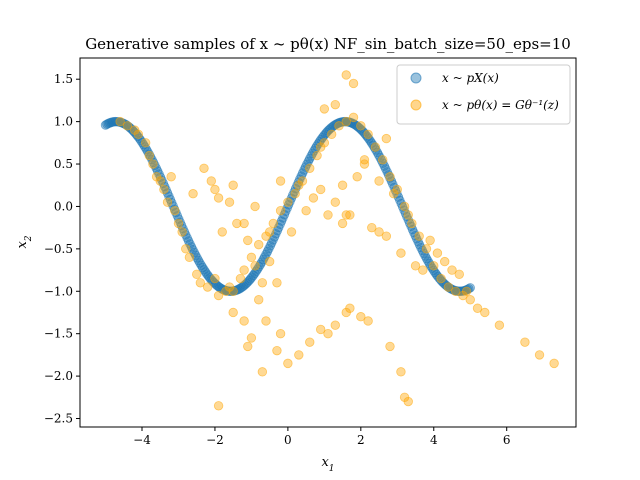 This screenshot has height=480, width=640. Describe the element at coordinates (58, 376) in the screenshot. I see `y-tick-label: −2.0` at that location.